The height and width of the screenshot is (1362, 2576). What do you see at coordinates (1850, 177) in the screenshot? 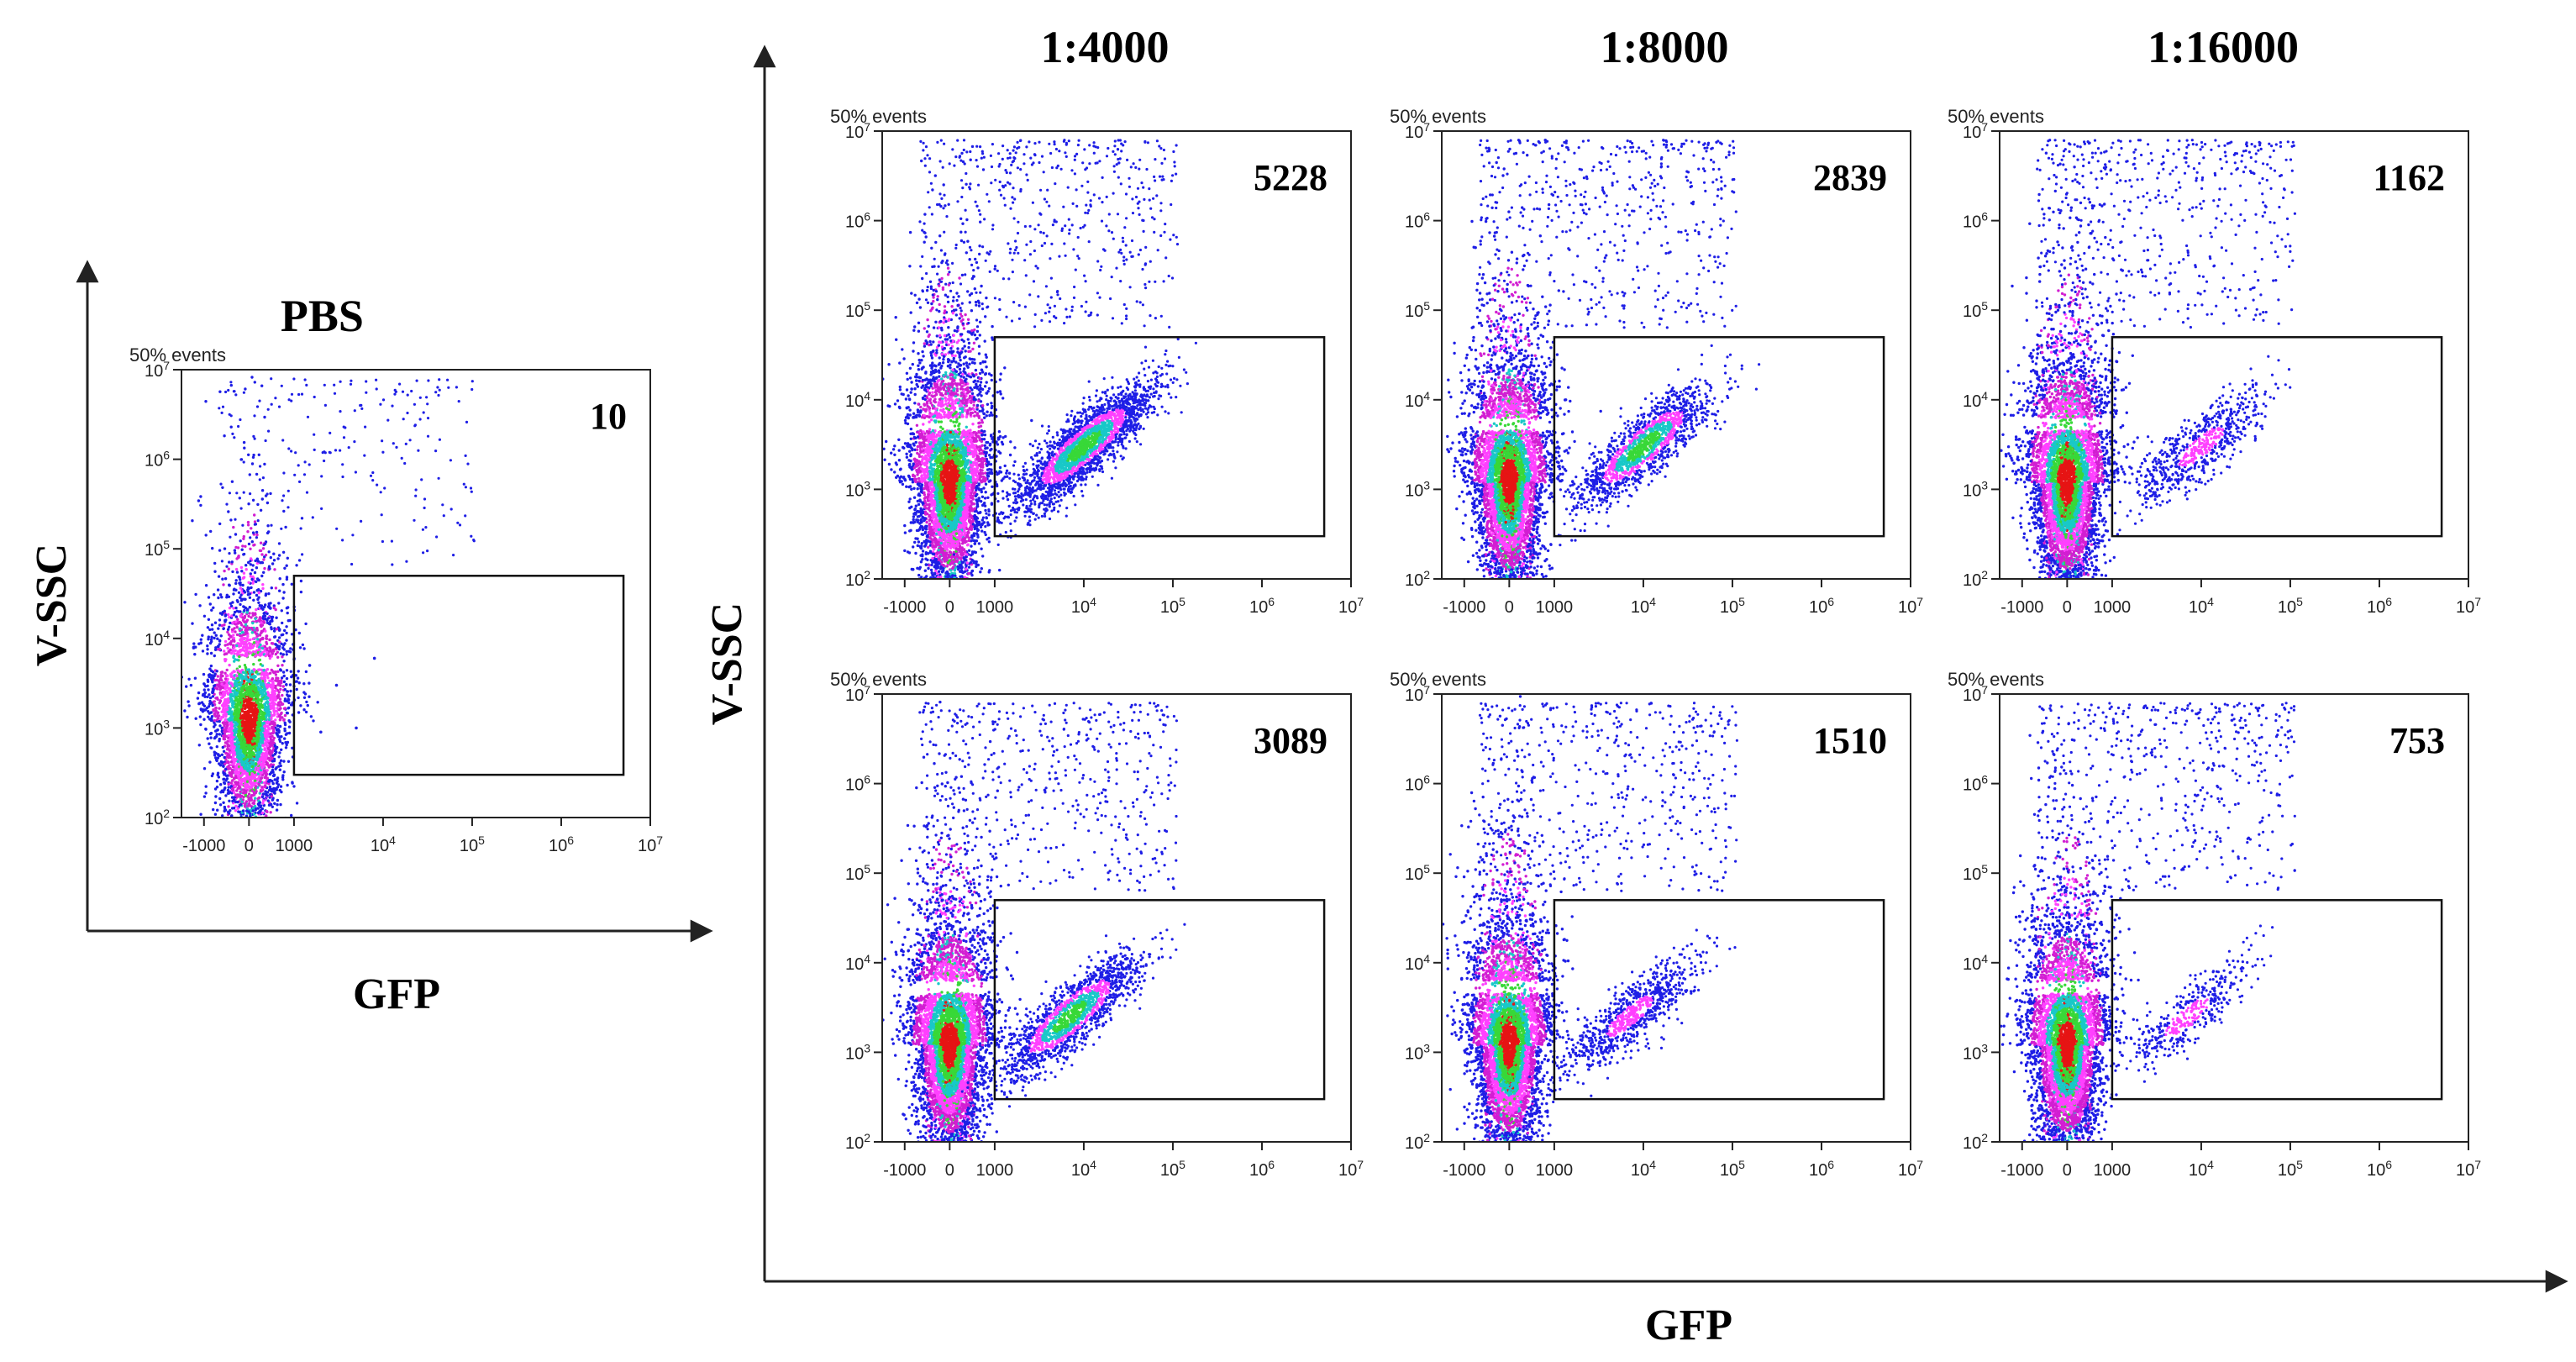
I see `gate-count: 2839` at bounding box center [1850, 177].